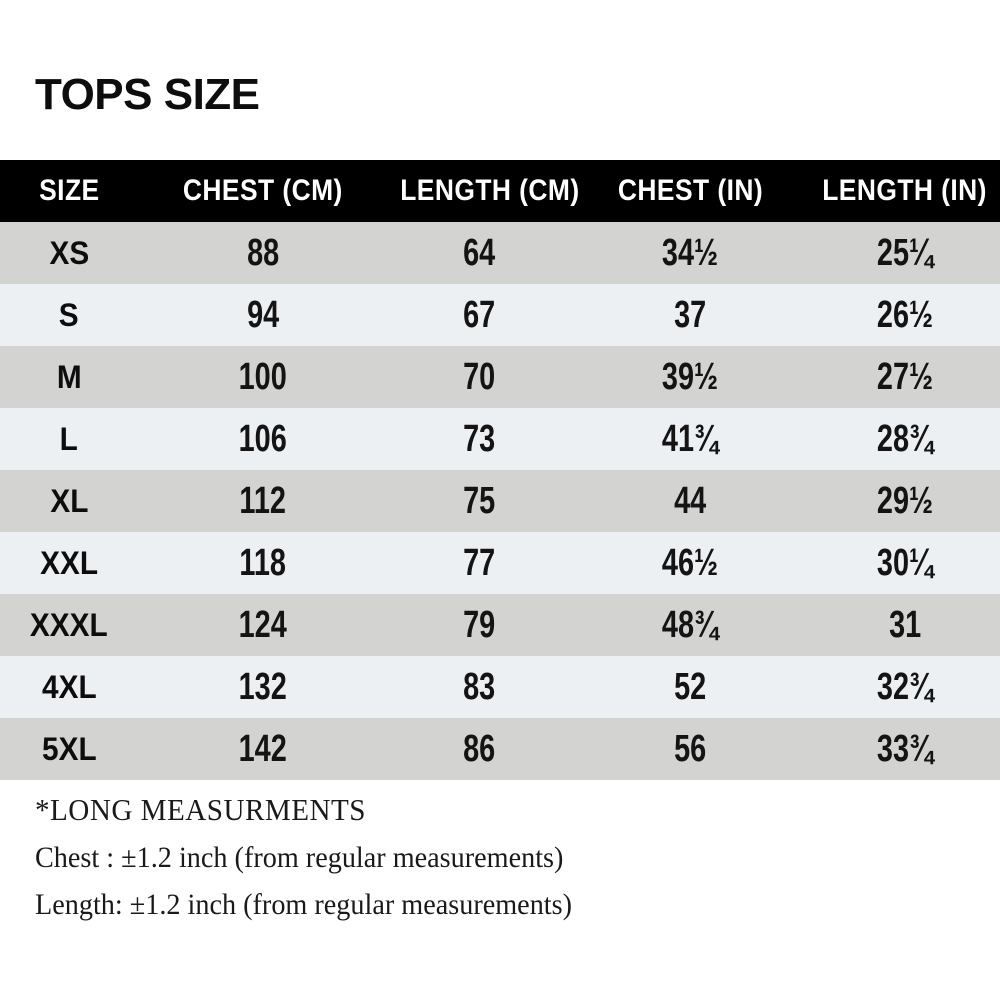 This screenshot has height=1000, width=1000. I want to click on table-cell: 33¾, so click(905, 749).